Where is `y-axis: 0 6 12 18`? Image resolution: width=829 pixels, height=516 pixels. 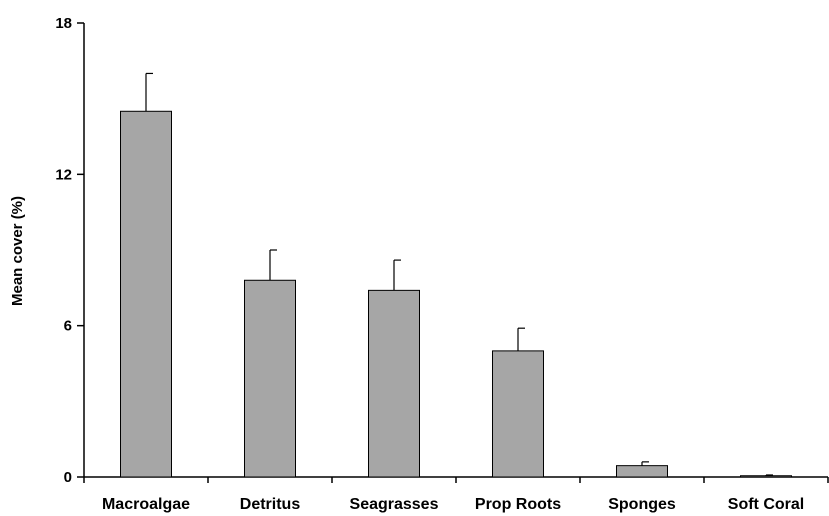 y-axis: 0 6 12 18 is located at coordinates (70, 250).